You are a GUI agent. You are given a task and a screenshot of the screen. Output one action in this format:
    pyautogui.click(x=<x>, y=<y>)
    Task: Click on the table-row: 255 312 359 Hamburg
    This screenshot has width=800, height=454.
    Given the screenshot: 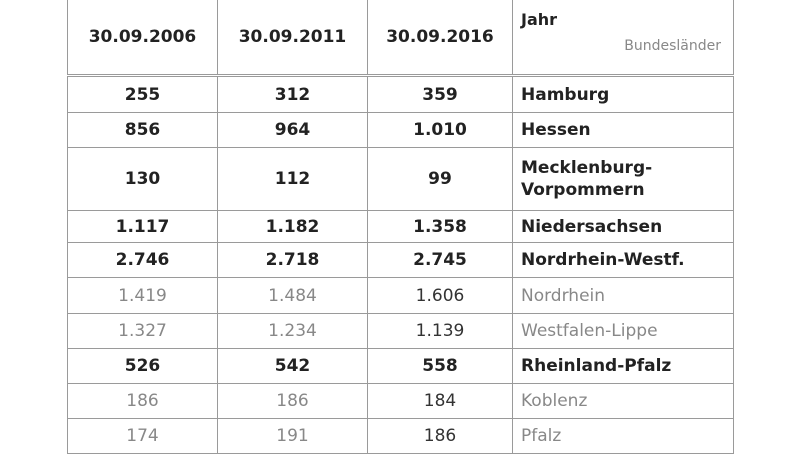 What is the action you would take?
    pyautogui.click(x=400, y=94)
    